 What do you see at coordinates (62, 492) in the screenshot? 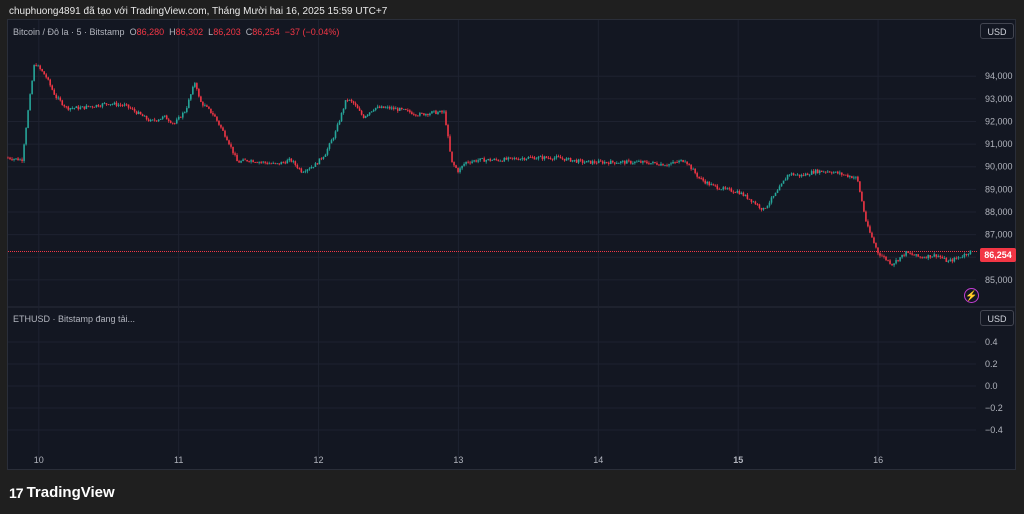
I see `tradingview-logo: 17 TradingView` at bounding box center [62, 492].